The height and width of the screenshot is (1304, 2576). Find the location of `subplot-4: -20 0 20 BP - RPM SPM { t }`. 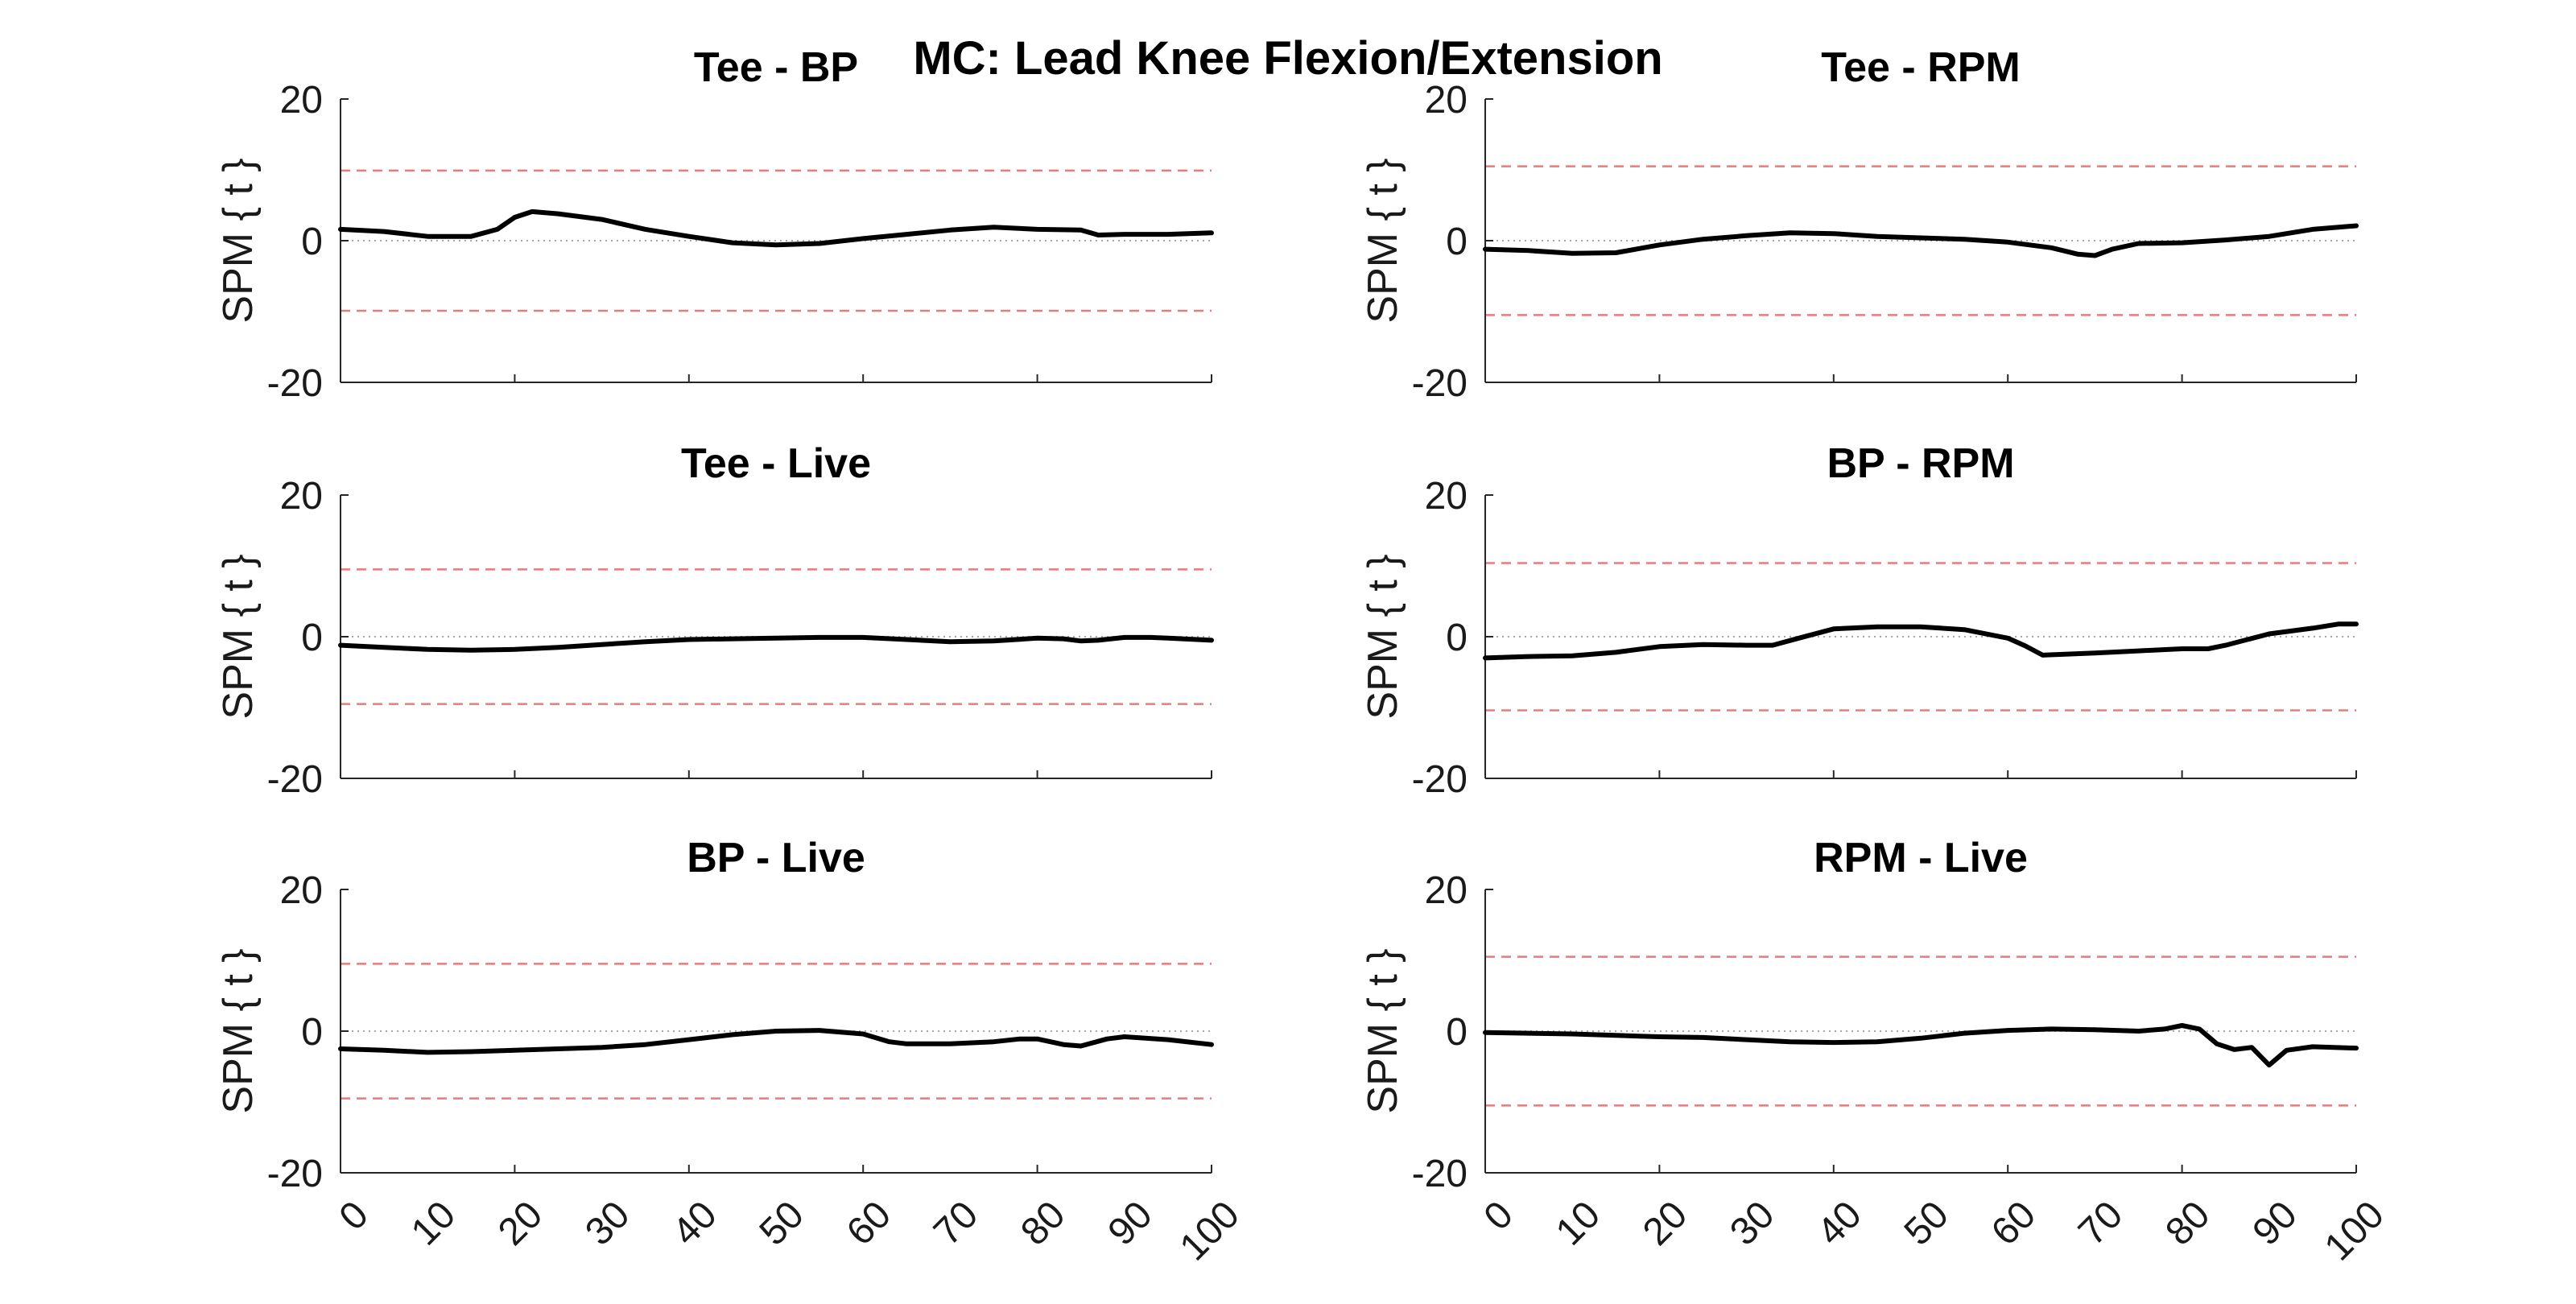

subplot-4: -20 0 20 BP - RPM SPM { t } is located at coordinates (1859, 620).